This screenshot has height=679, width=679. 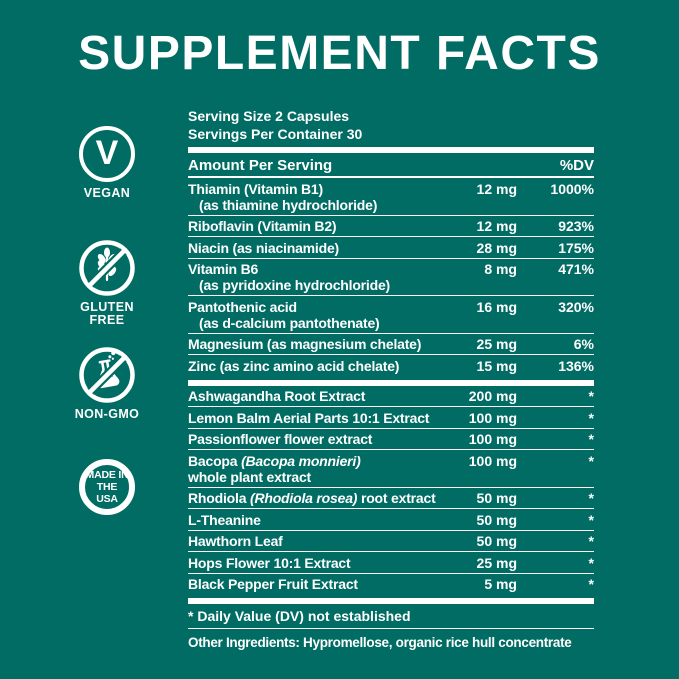 I want to click on ingredient-name: Hops Flower 10:1 Extract, so click(x=316, y=563).